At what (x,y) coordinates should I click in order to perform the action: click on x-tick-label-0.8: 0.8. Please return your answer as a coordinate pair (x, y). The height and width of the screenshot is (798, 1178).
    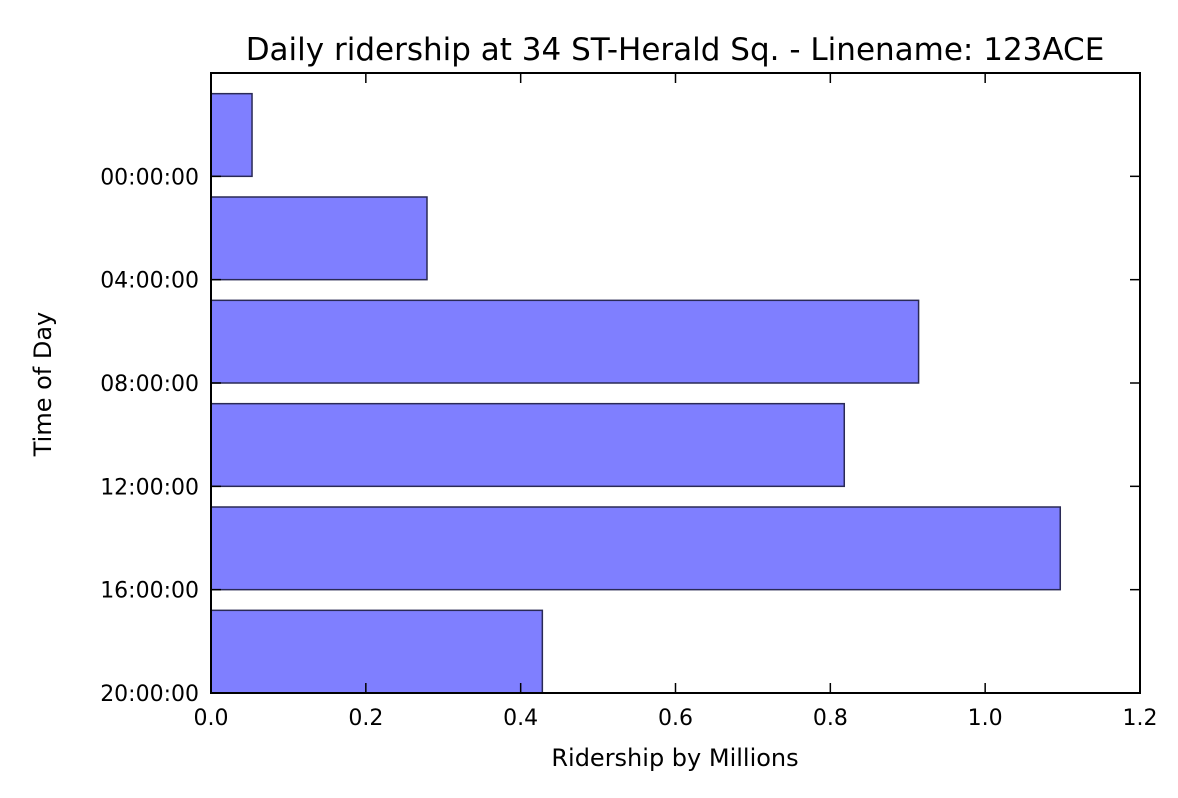
    Looking at the image, I should click on (830, 718).